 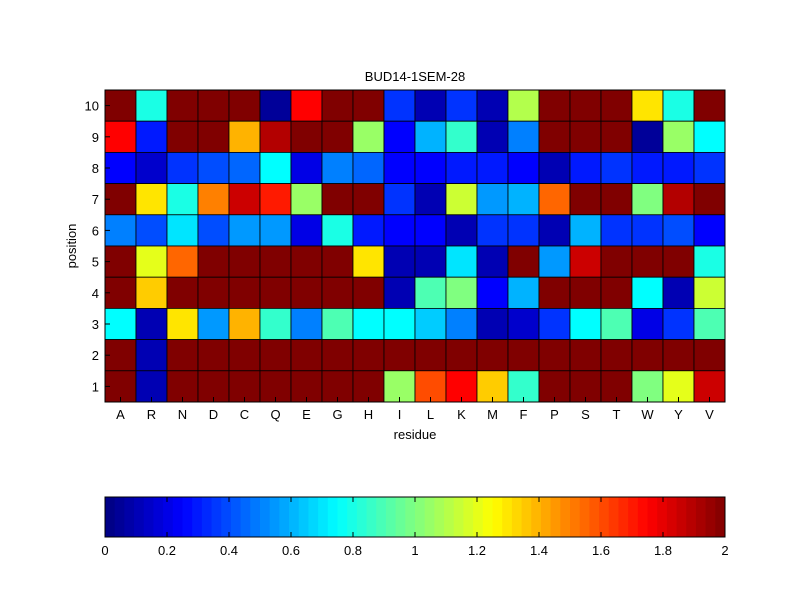 I want to click on heatmap-cell-4-S, so click(x=585, y=292).